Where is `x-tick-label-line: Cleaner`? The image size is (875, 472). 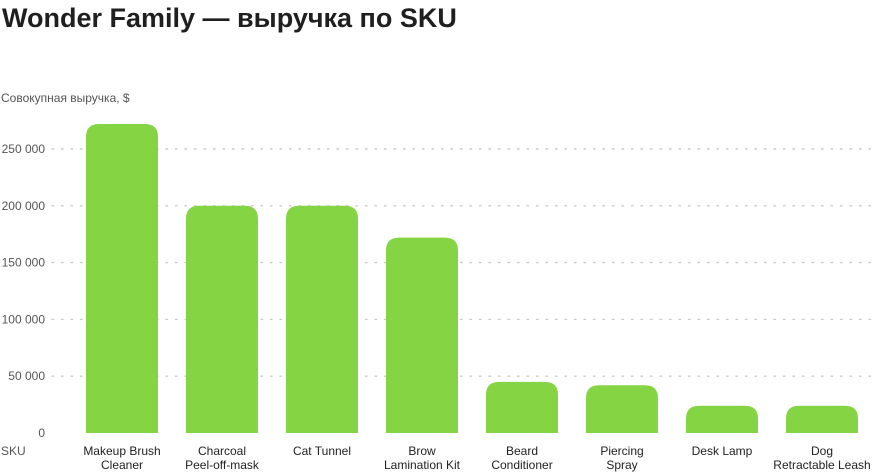 x-tick-label-line: Cleaner is located at coordinates (122, 465).